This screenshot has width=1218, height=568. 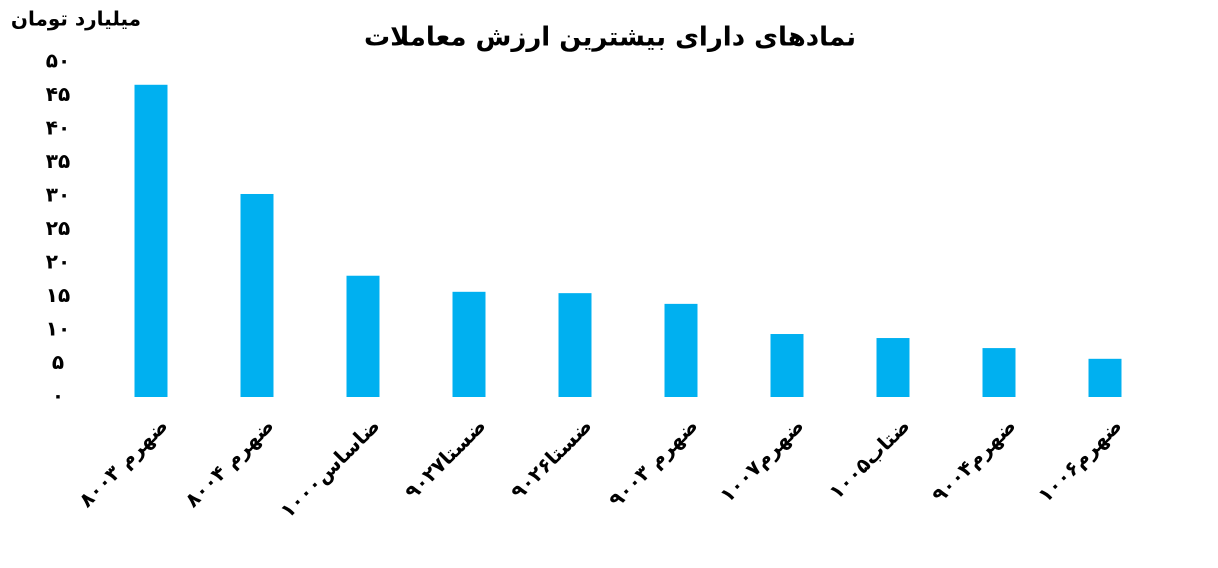 What do you see at coordinates (58, 61) in the screenshot?
I see `y-tick-label: ۵۰` at bounding box center [58, 61].